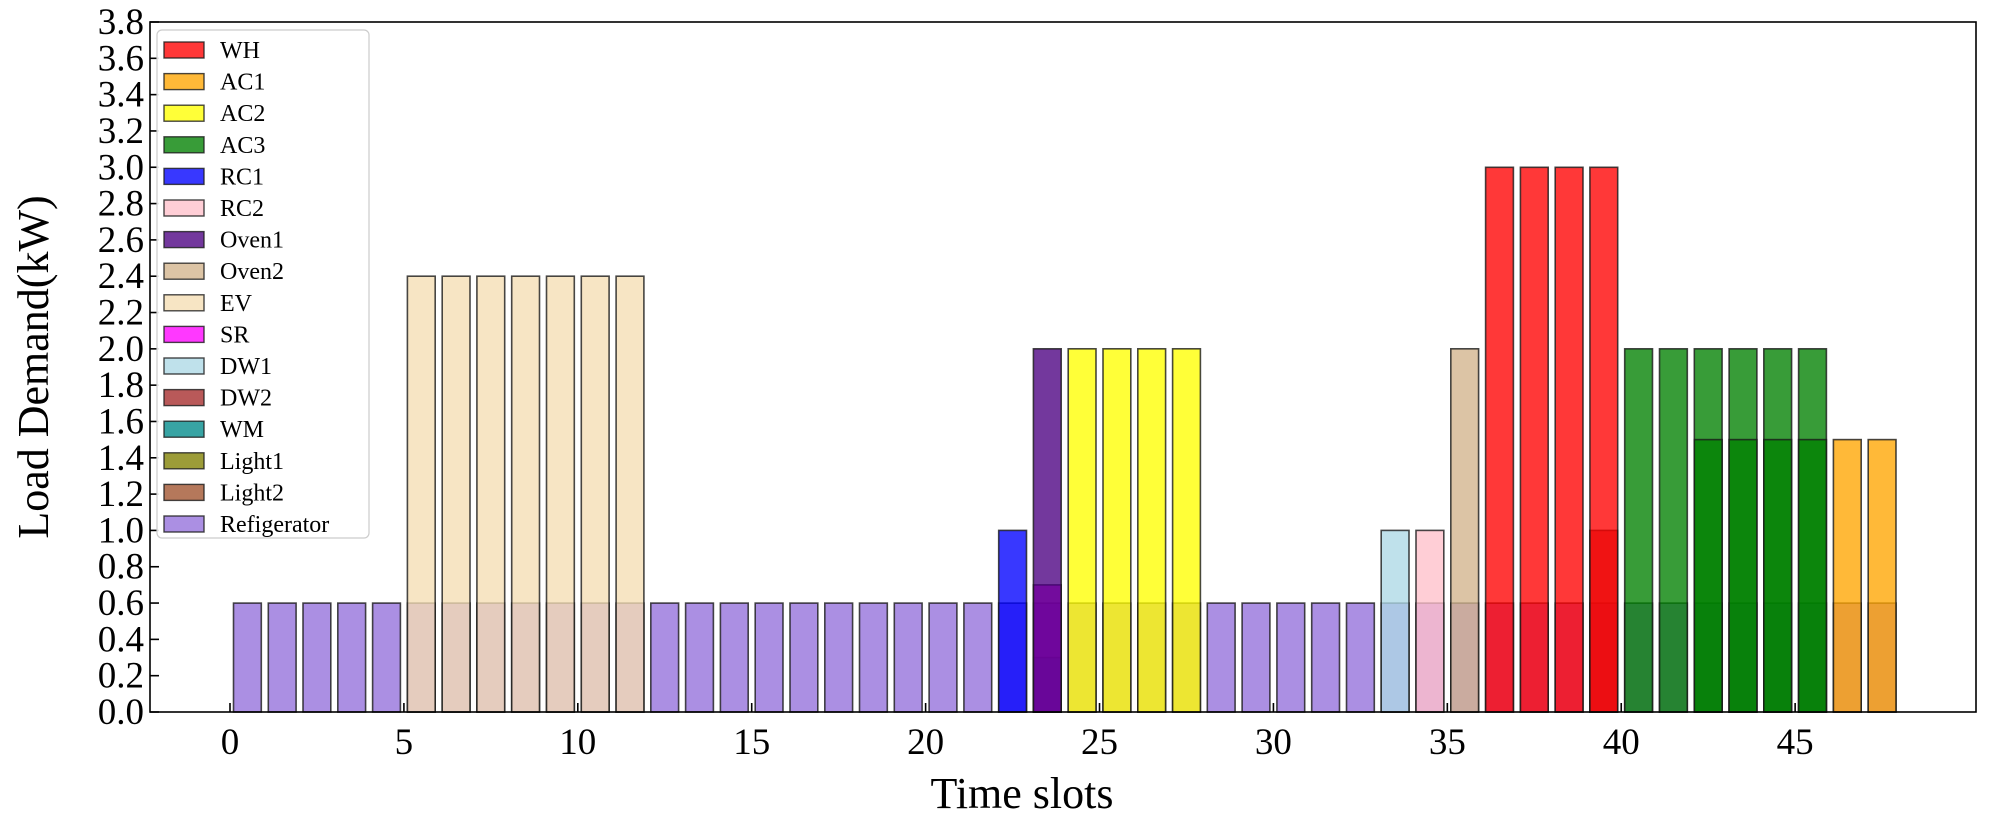 The width and height of the screenshot is (2000, 820). I want to click on x-tick-label: 15, so click(751, 742).